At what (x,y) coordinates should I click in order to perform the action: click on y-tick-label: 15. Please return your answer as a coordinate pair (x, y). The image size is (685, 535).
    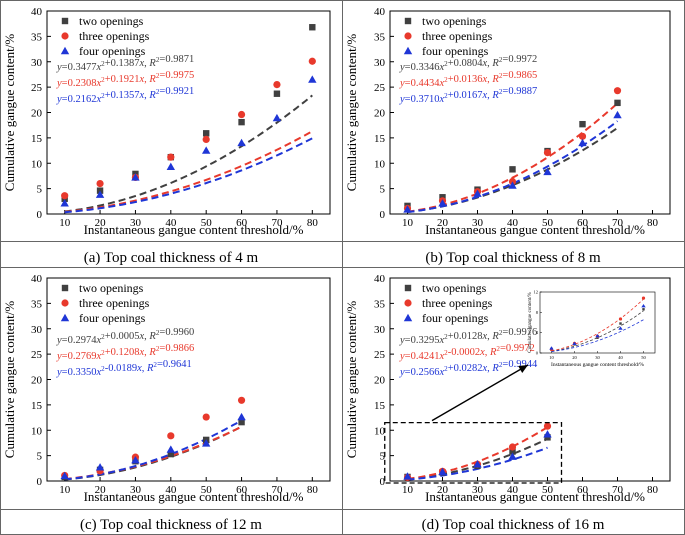
    Looking at the image, I should click on (37, 406).